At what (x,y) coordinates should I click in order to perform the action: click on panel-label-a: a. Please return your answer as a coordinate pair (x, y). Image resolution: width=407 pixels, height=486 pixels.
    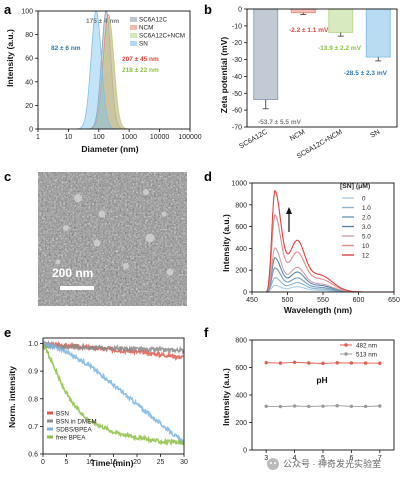
    Looking at the image, I should click on (8, 9).